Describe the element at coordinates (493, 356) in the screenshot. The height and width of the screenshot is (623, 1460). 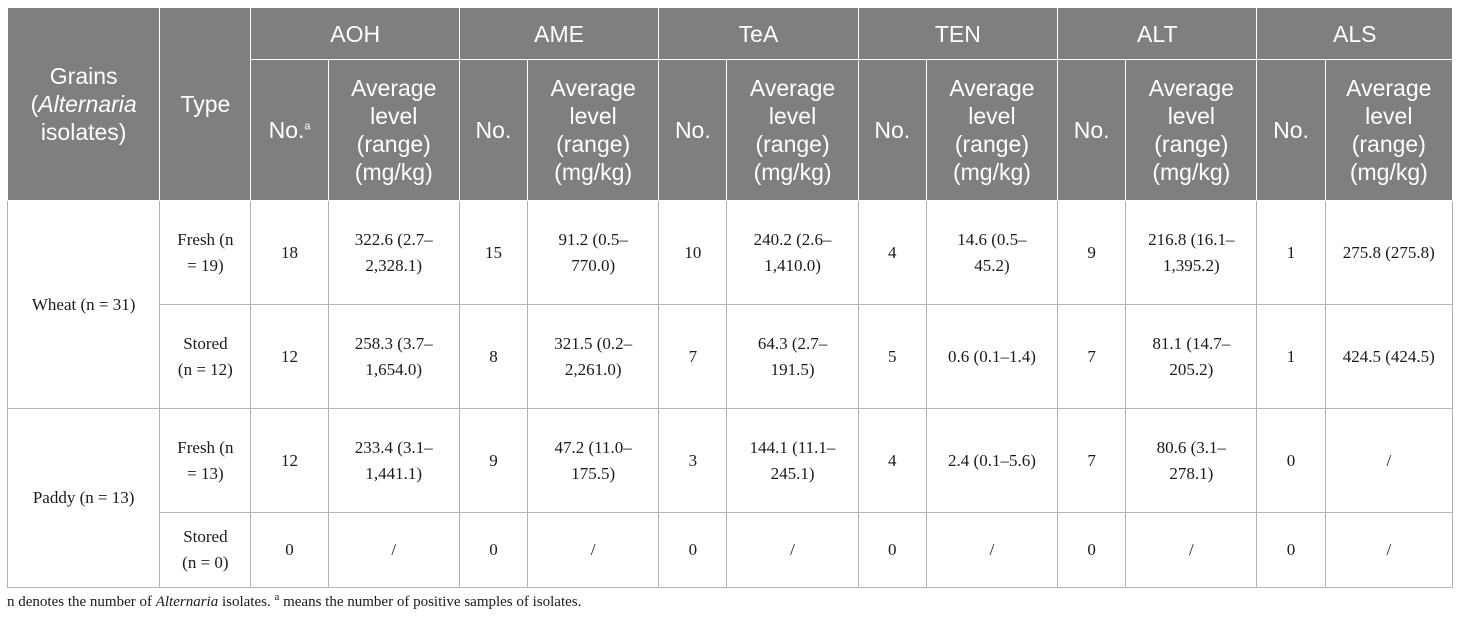
I see `count-cell: 8` at that location.